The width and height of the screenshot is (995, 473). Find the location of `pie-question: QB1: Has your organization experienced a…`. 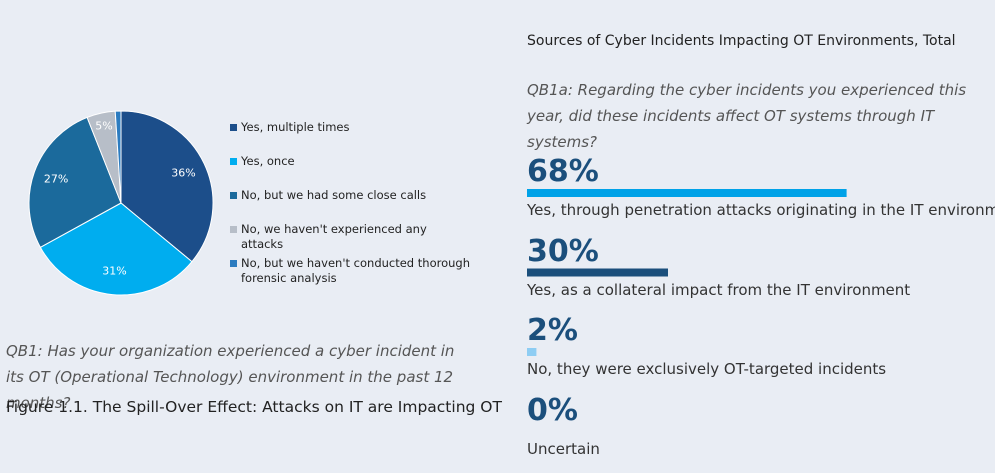

pie-question: QB1: Has your organization experienced a… is located at coordinates (230, 377).